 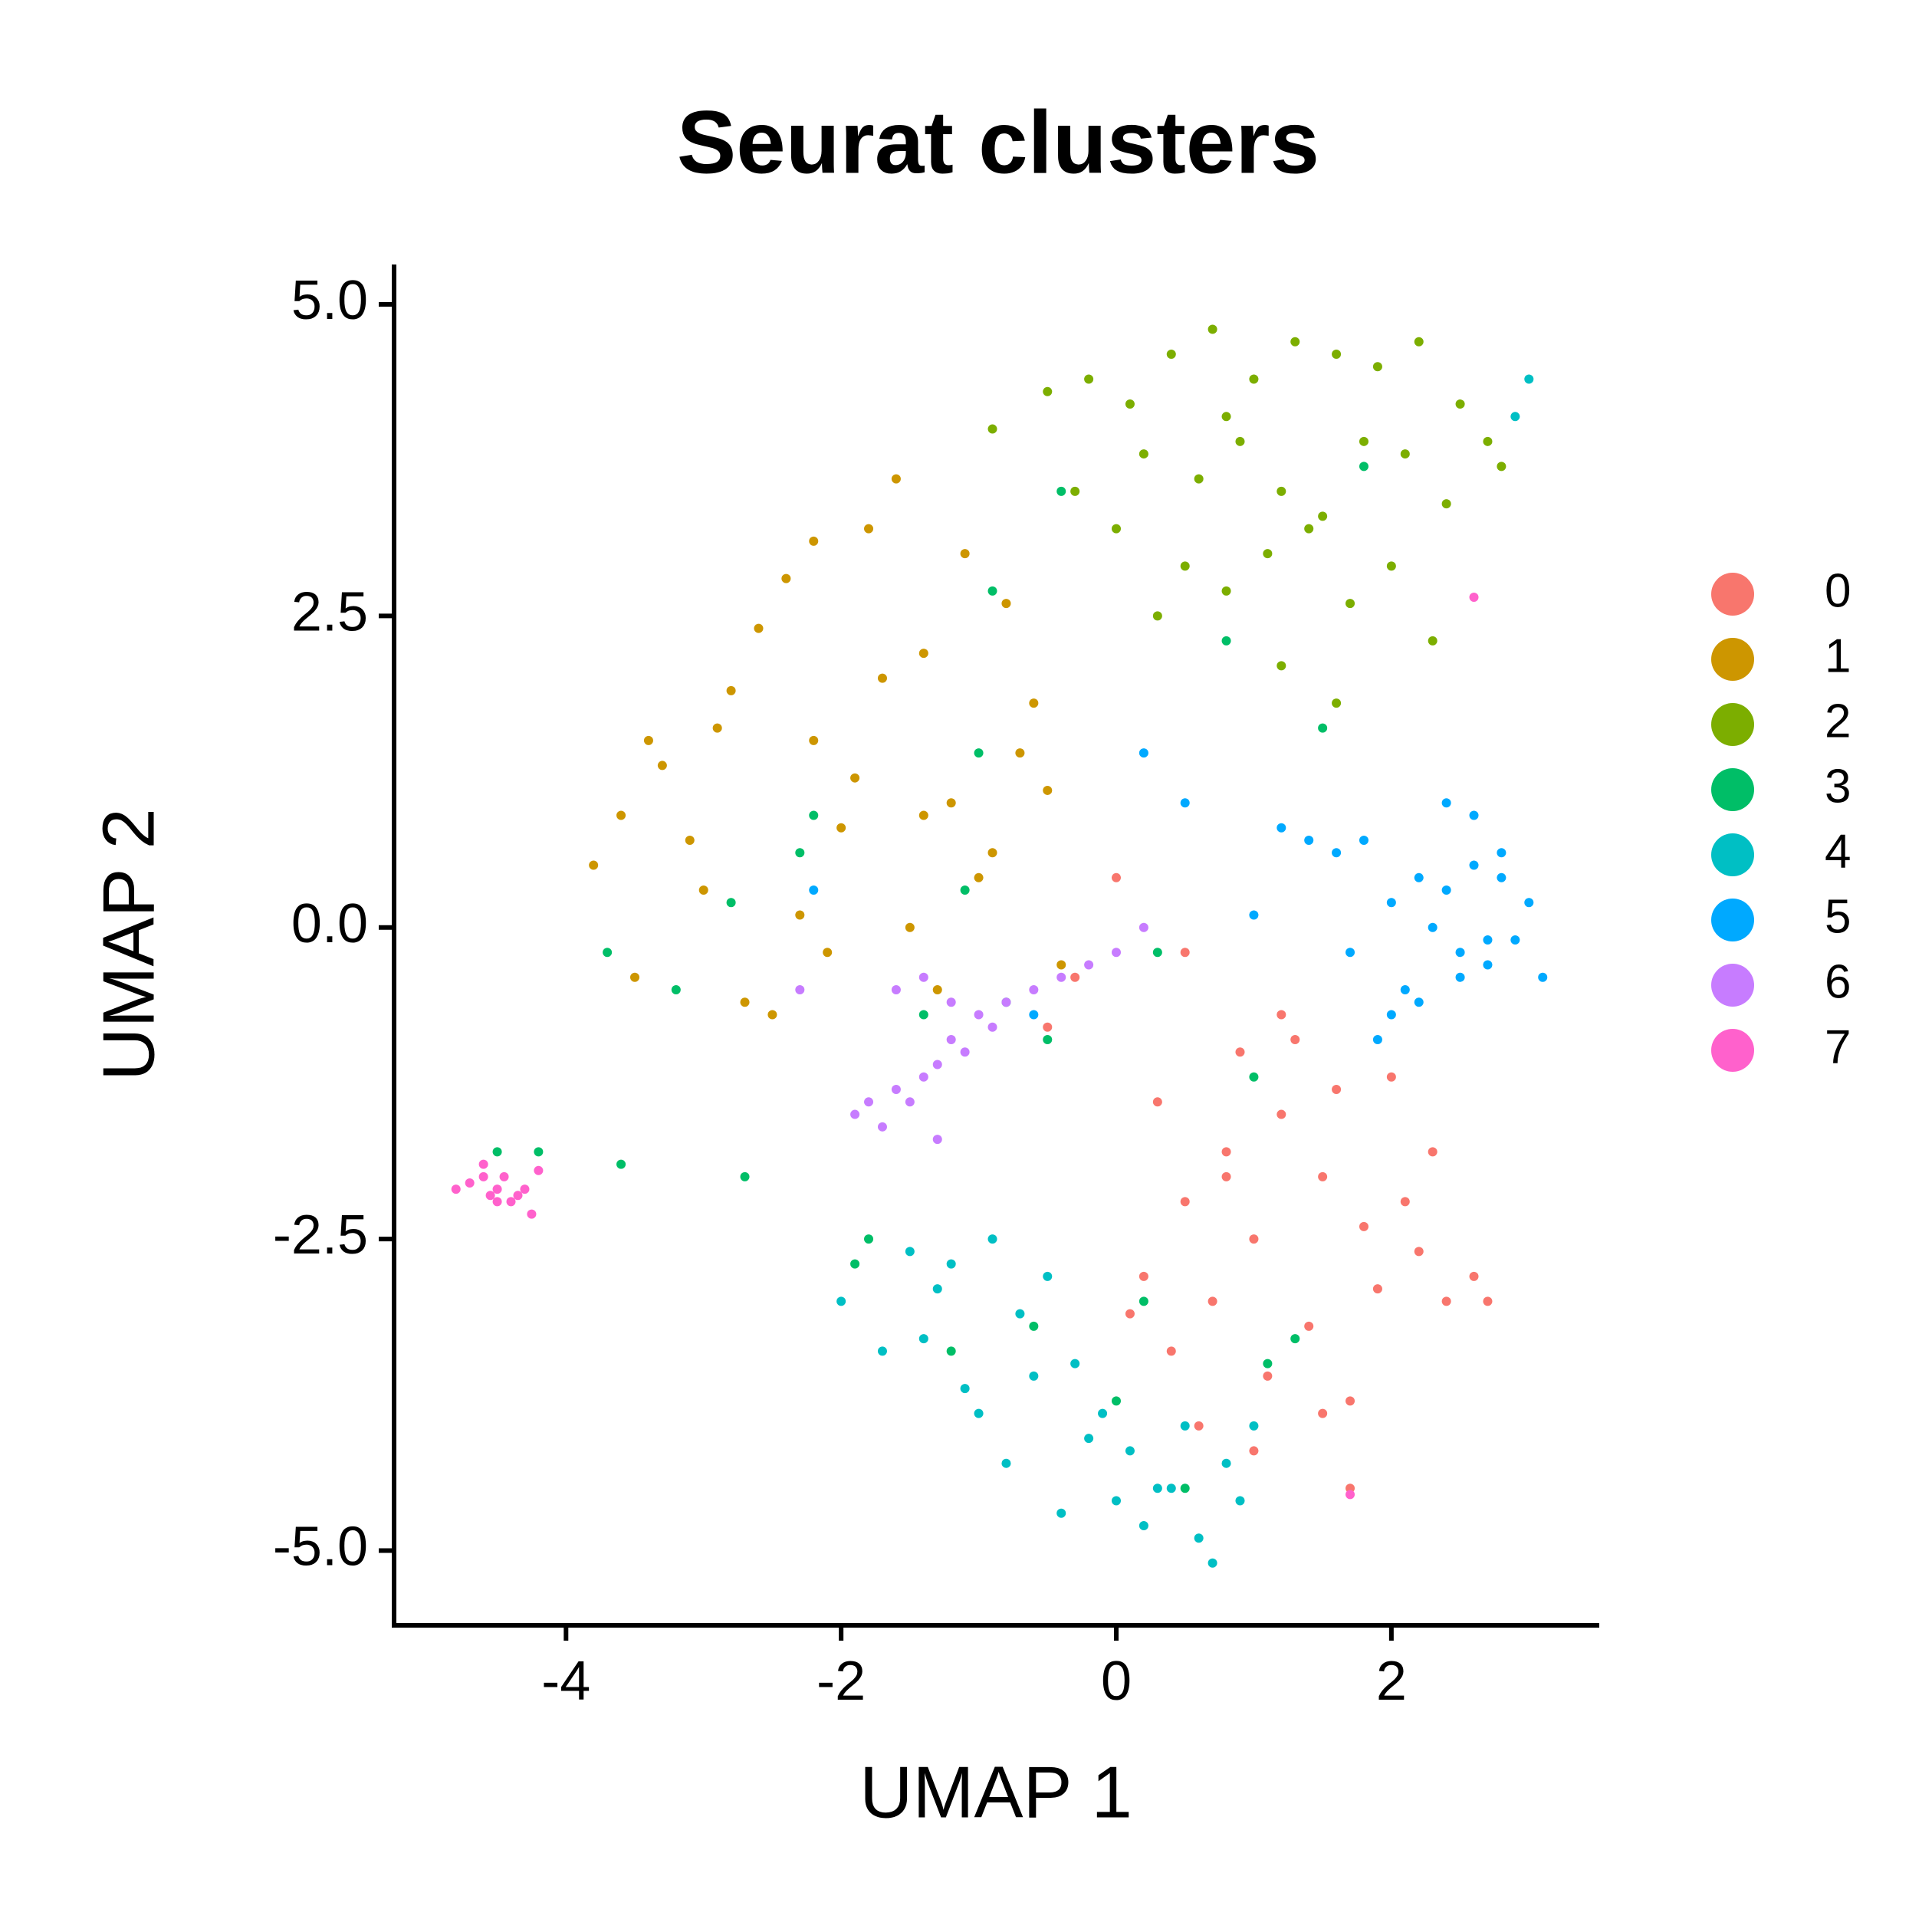 I want to click on legend-label: 0, so click(x=1838, y=591).